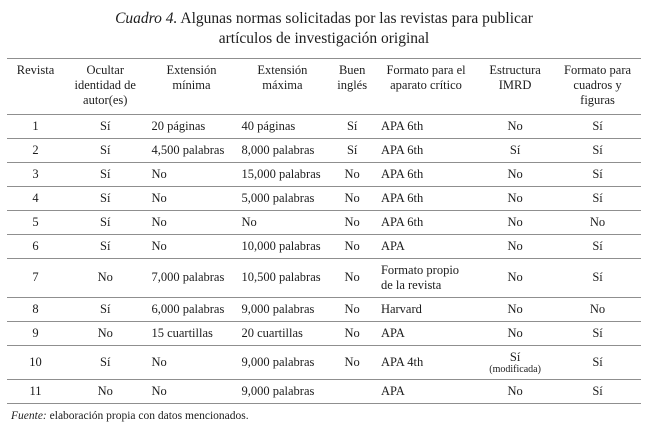  Describe the element at coordinates (35, 391) in the screenshot. I see `table-cell: 11` at that location.